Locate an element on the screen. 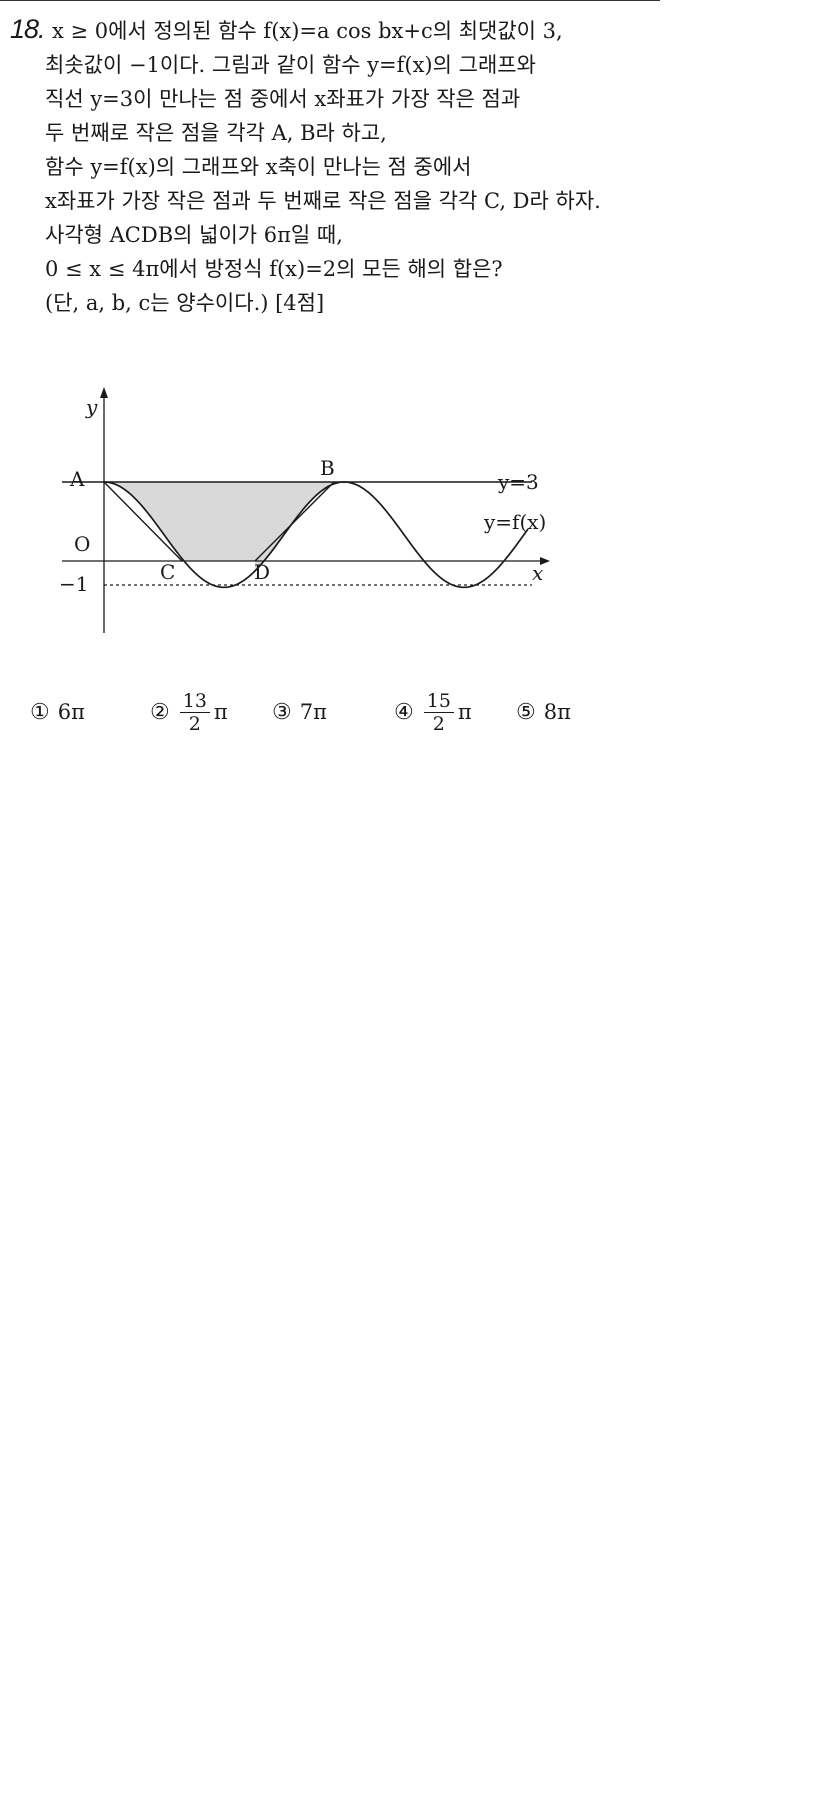 The image size is (822, 1798). top-rule is located at coordinates (330, 0).